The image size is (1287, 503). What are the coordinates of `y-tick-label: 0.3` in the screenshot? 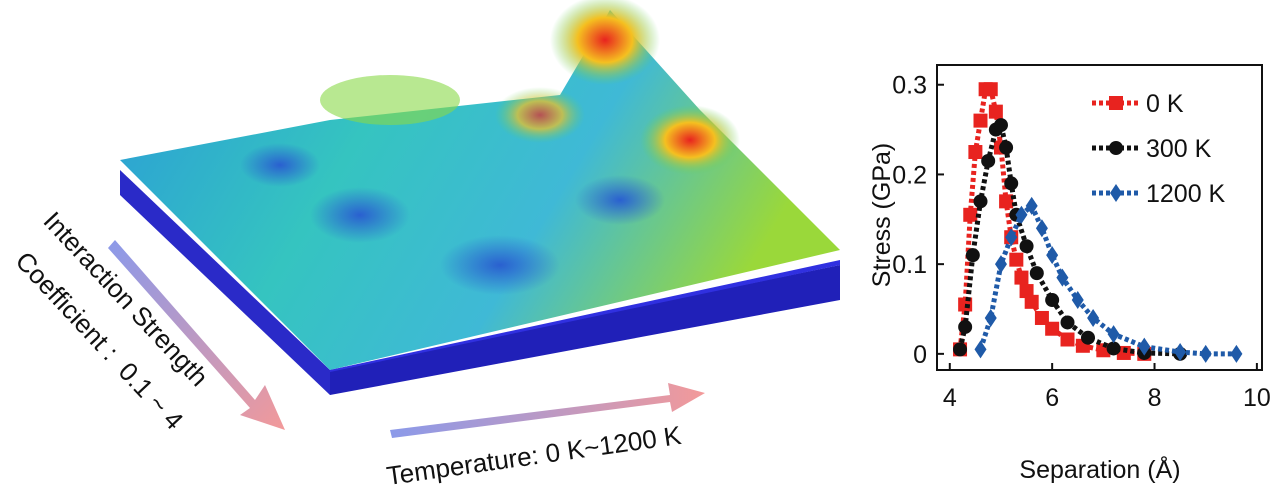 It's located at (909, 86).